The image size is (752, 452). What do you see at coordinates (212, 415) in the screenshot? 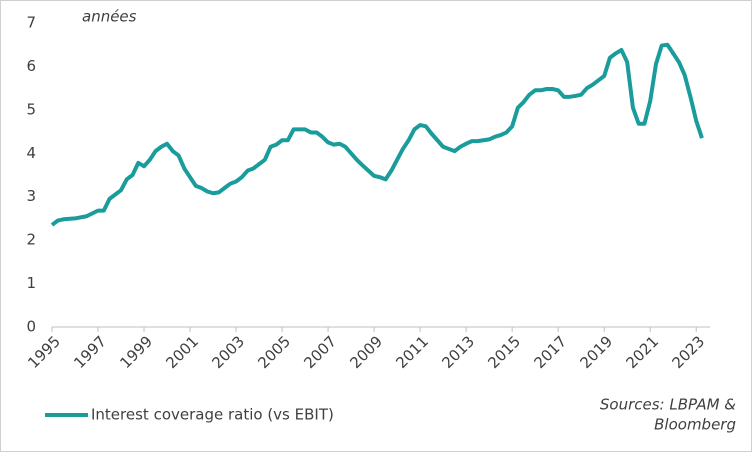
I see `legend-label: Interest coverage ratio (vs EBIT)` at bounding box center [212, 415].